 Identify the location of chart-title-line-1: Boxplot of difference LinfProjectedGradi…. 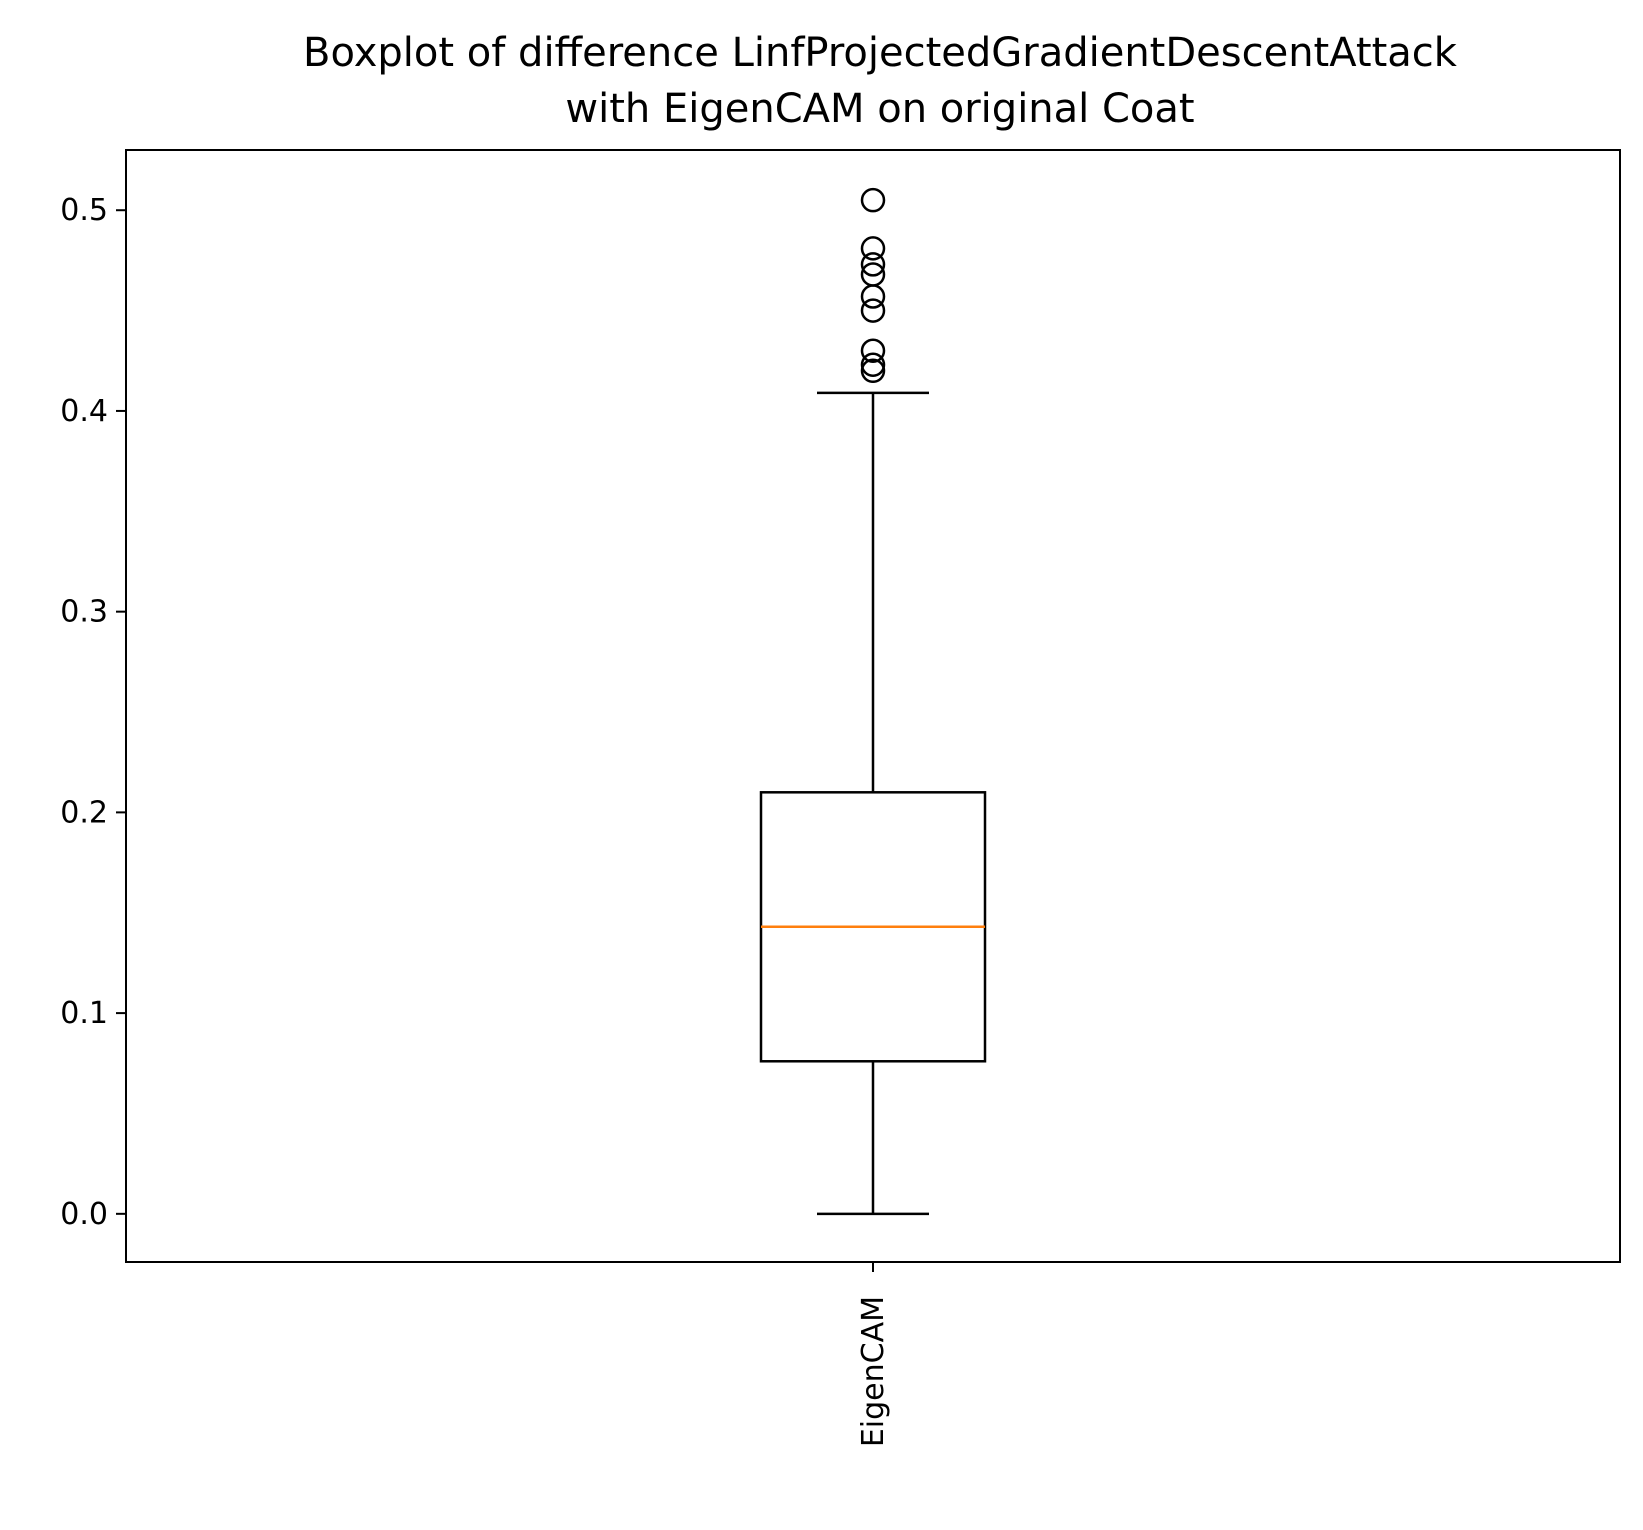
(880, 53).